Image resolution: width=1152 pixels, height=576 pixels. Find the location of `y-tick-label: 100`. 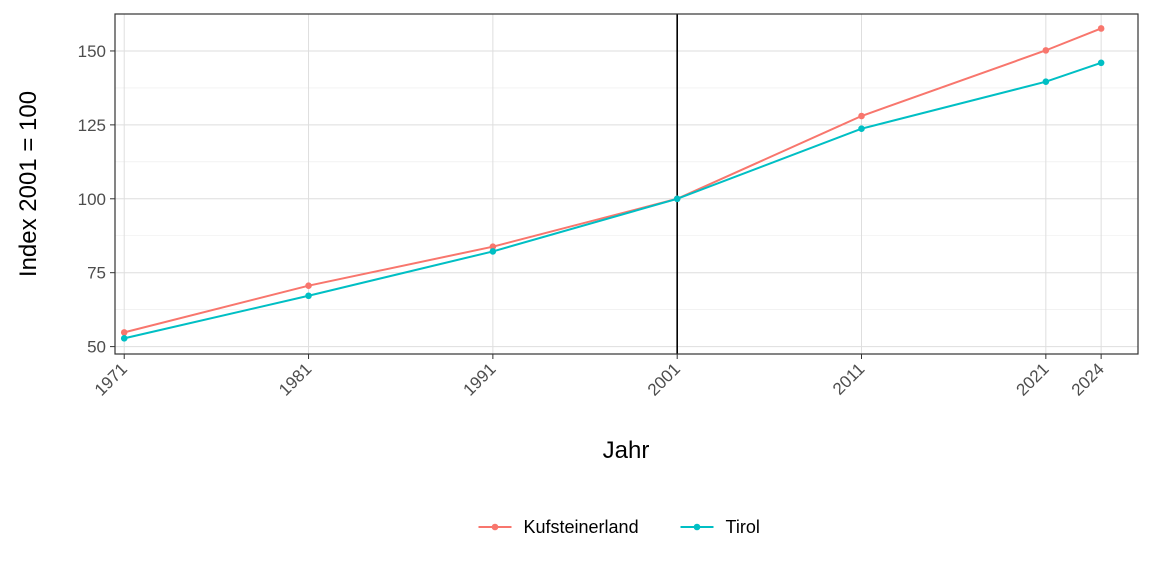

y-tick-label: 100 is located at coordinates (92, 199).